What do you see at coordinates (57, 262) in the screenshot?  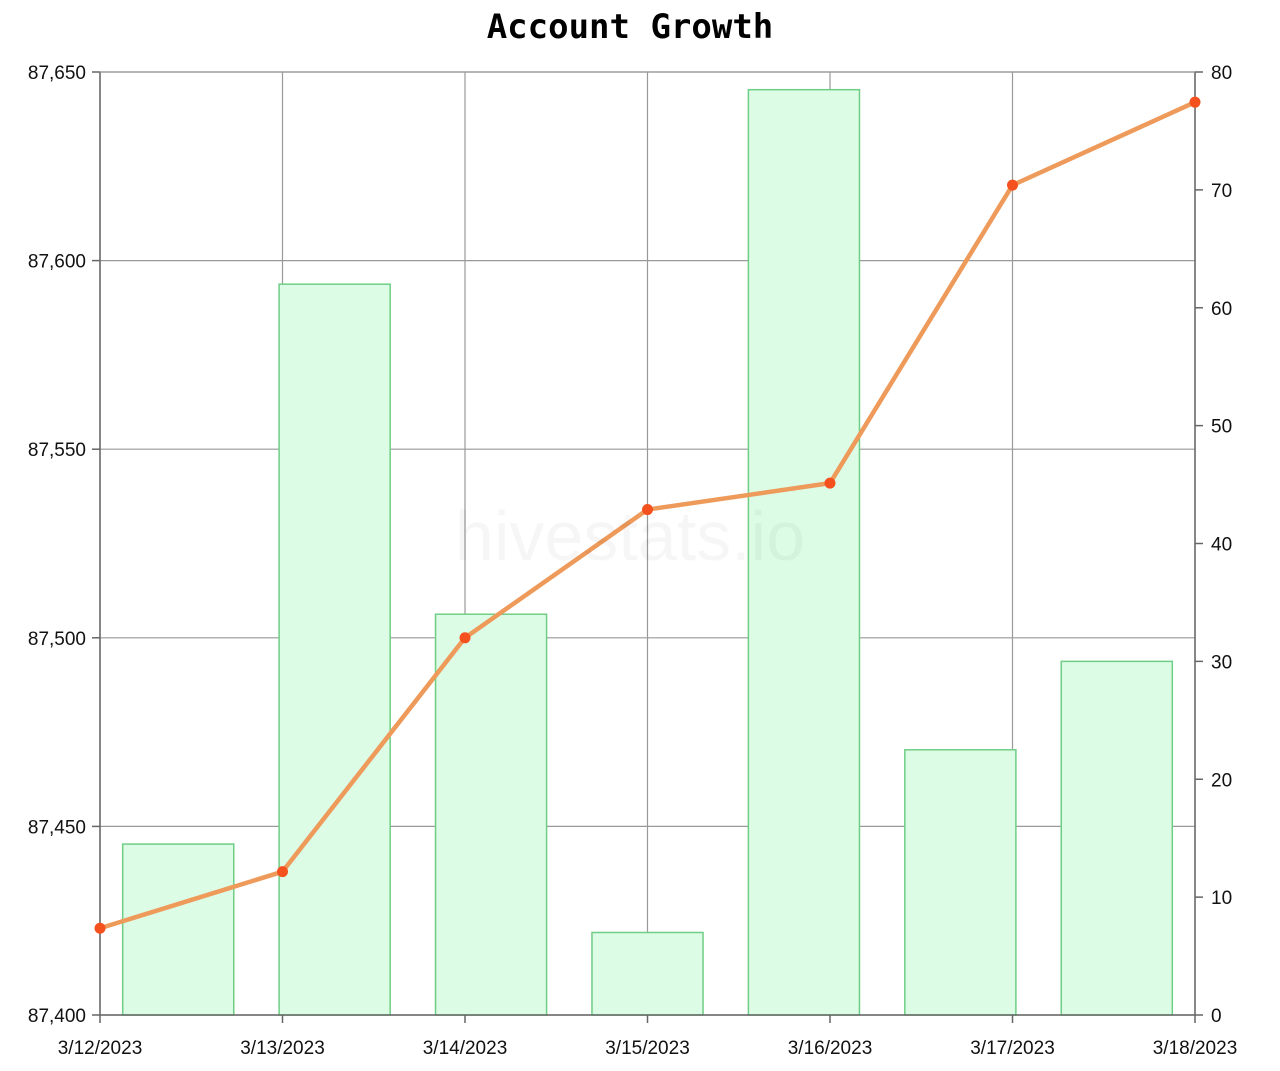 I see `y-left-tick-label: 87,600` at bounding box center [57, 262].